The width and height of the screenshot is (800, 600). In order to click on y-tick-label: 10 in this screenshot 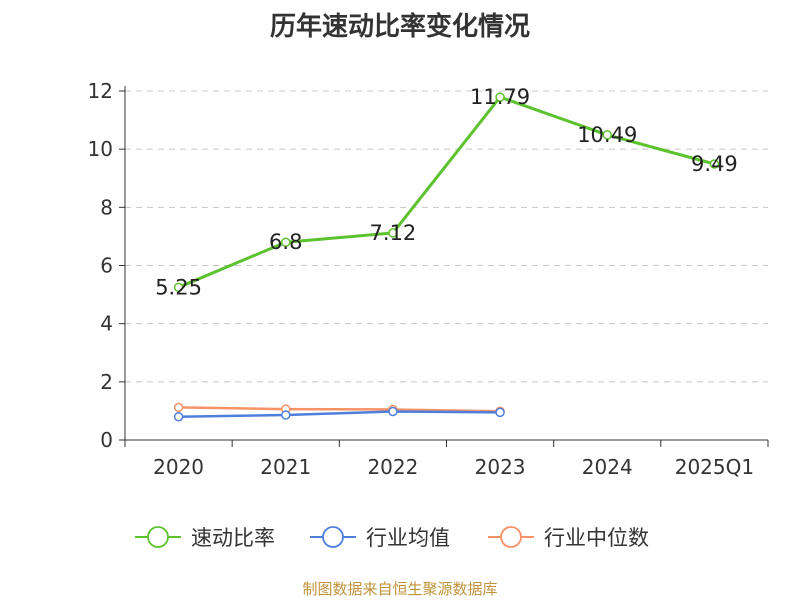, I will do `click(100, 149)`.